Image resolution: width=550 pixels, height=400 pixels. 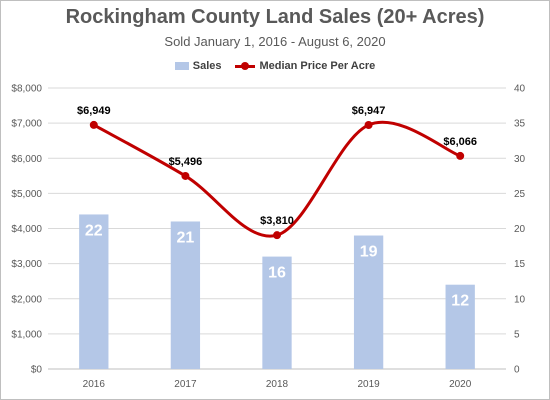 I want to click on bar-data-label: 21, so click(x=186, y=237).